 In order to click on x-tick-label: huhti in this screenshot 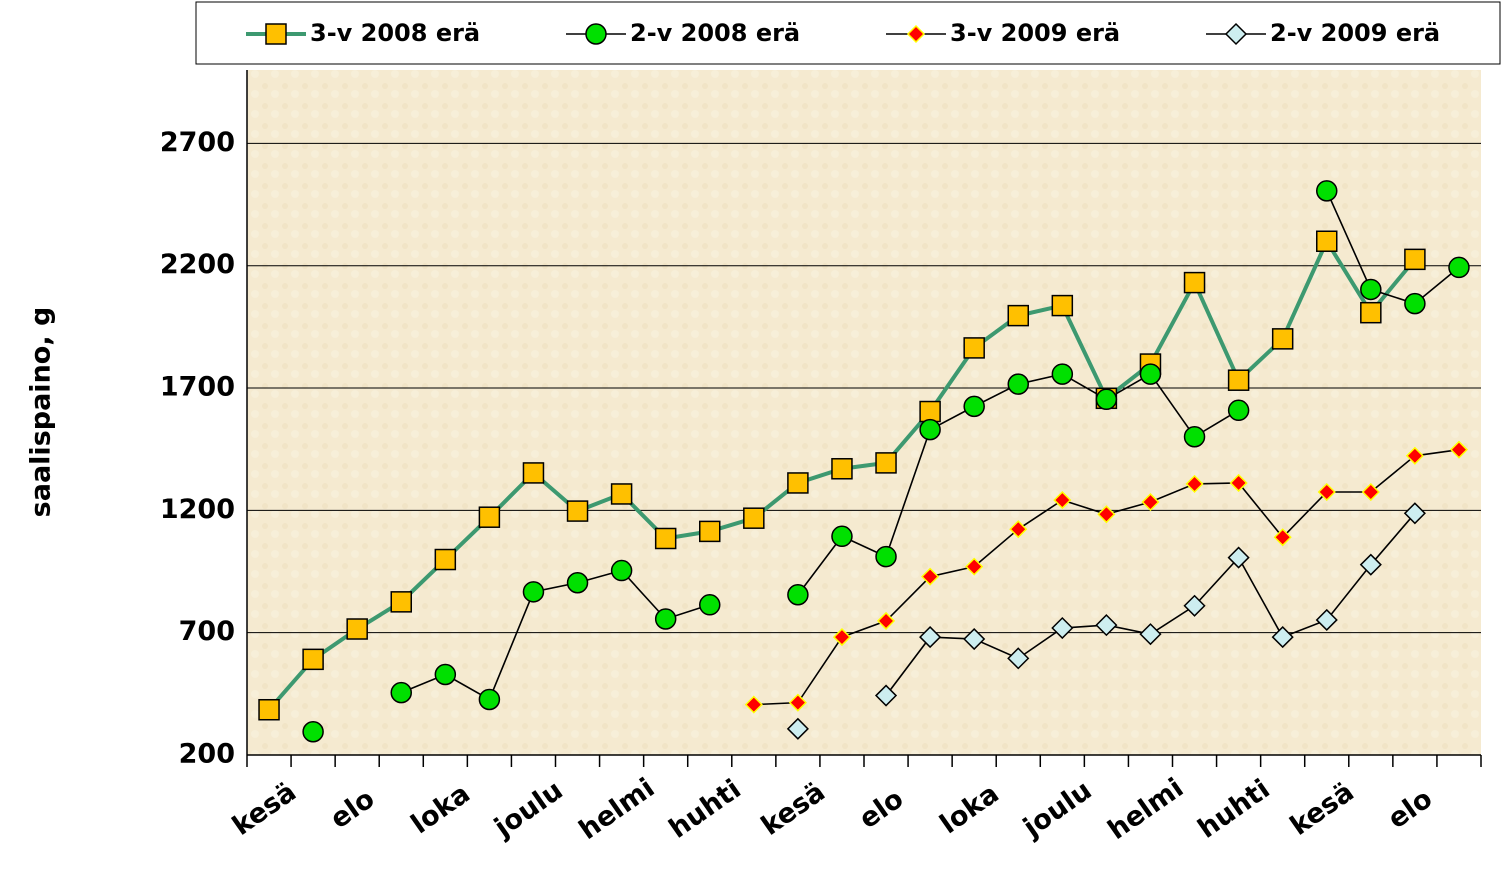, I will do `click(705, 809)`.